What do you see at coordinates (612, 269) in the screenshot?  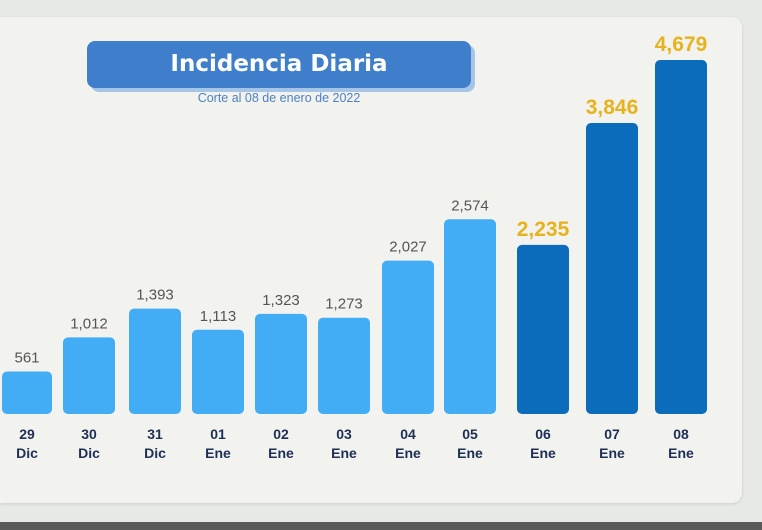 I see `bar-07-ene` at bounding box center [612, 269].